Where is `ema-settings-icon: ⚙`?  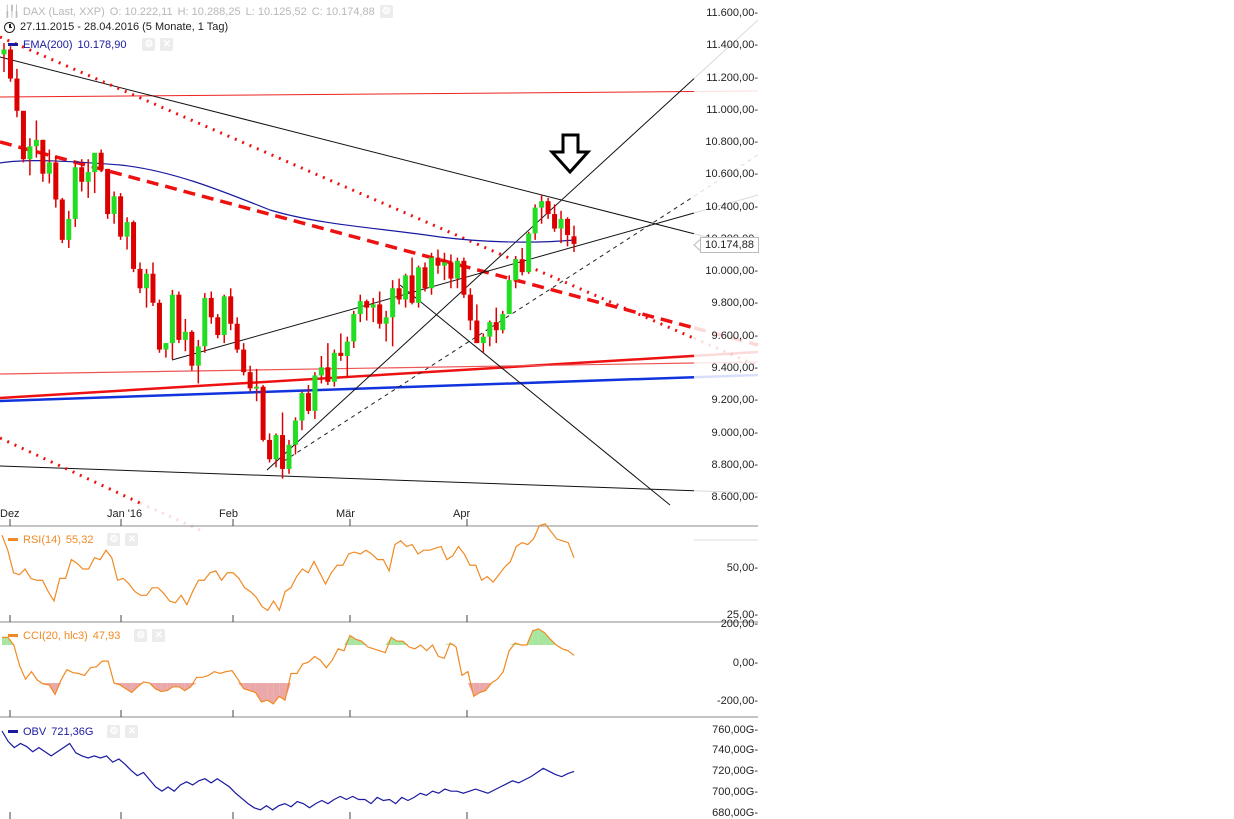 ema-settings-icon: ⚙ is located at coordinates (149, 44).